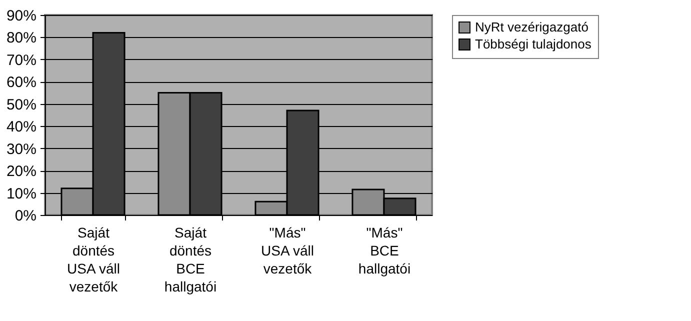  I want to click on x-tick-label: Saját döntés USA váll vezetők, so click(93, 259).